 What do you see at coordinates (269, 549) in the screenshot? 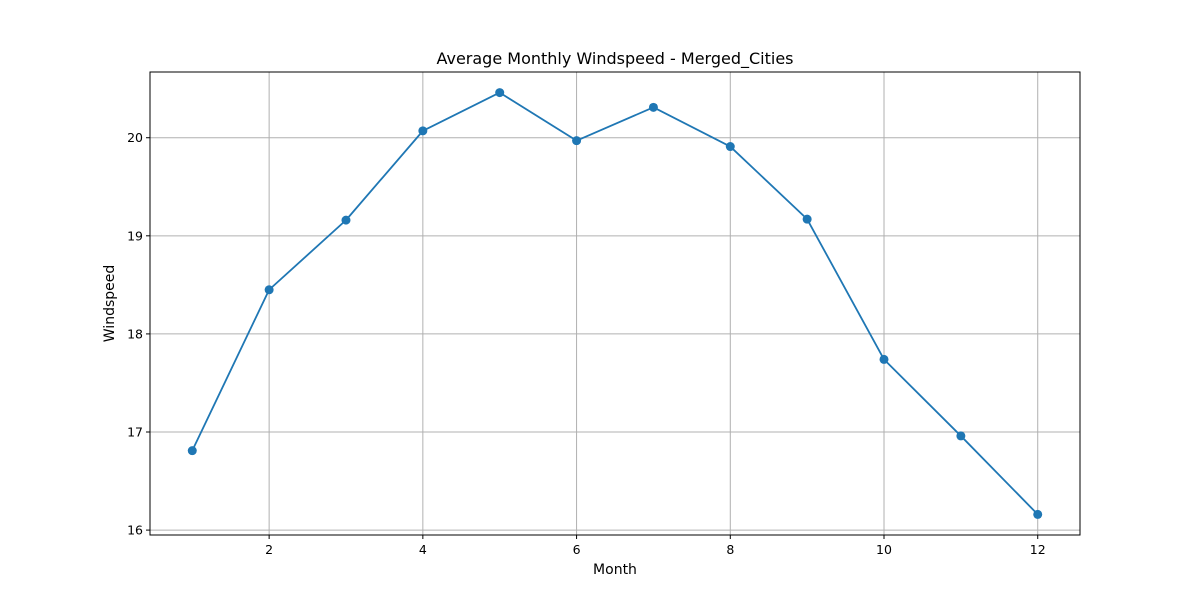
I see `x-tick-label: 2` at bounding box center [269, 549].